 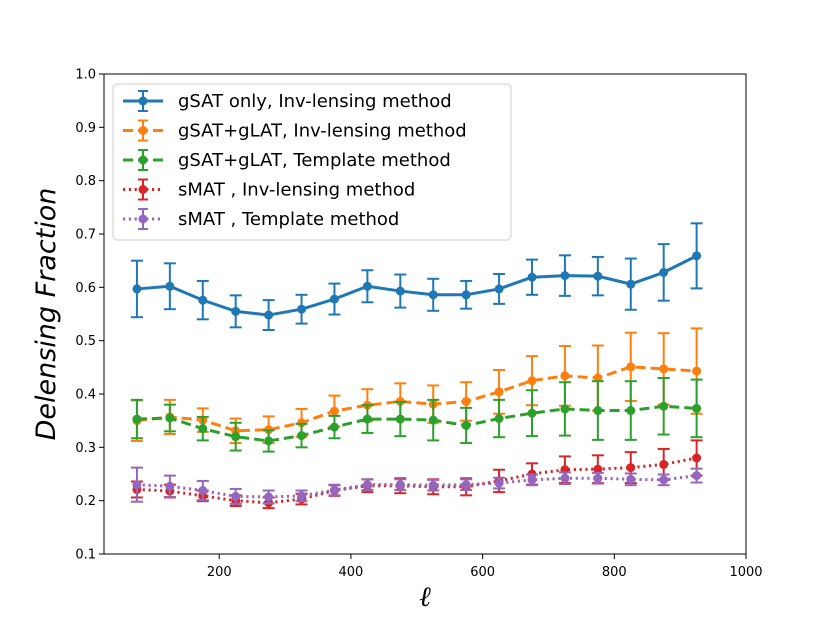 I want to click on legend-label: gSAT+gLAT, Inv-lensing method, so click(x=322, y=131).